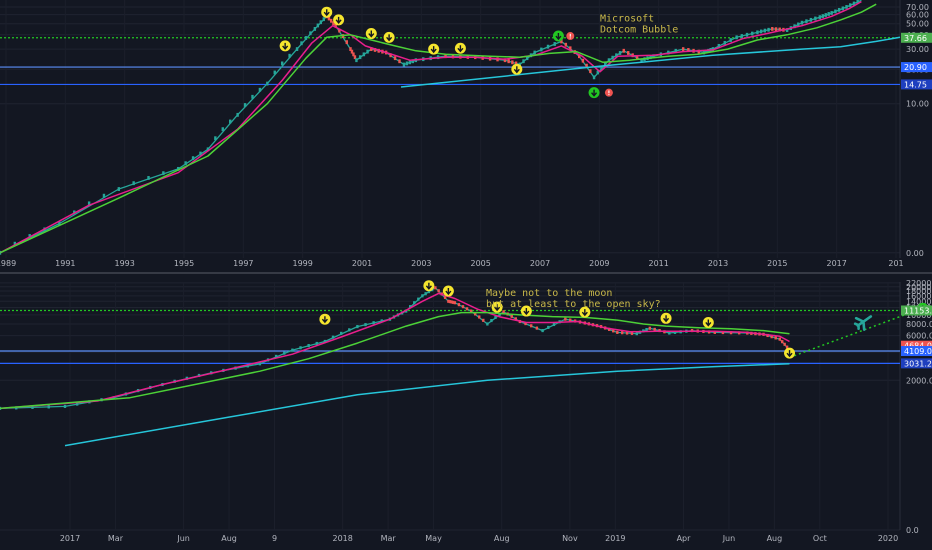 This screenshot has height=550, width=932. What do you see at coordinates (916, 37) in the screenshot?
I see `price-tag: 37.66` at bounding box center [916, 37].